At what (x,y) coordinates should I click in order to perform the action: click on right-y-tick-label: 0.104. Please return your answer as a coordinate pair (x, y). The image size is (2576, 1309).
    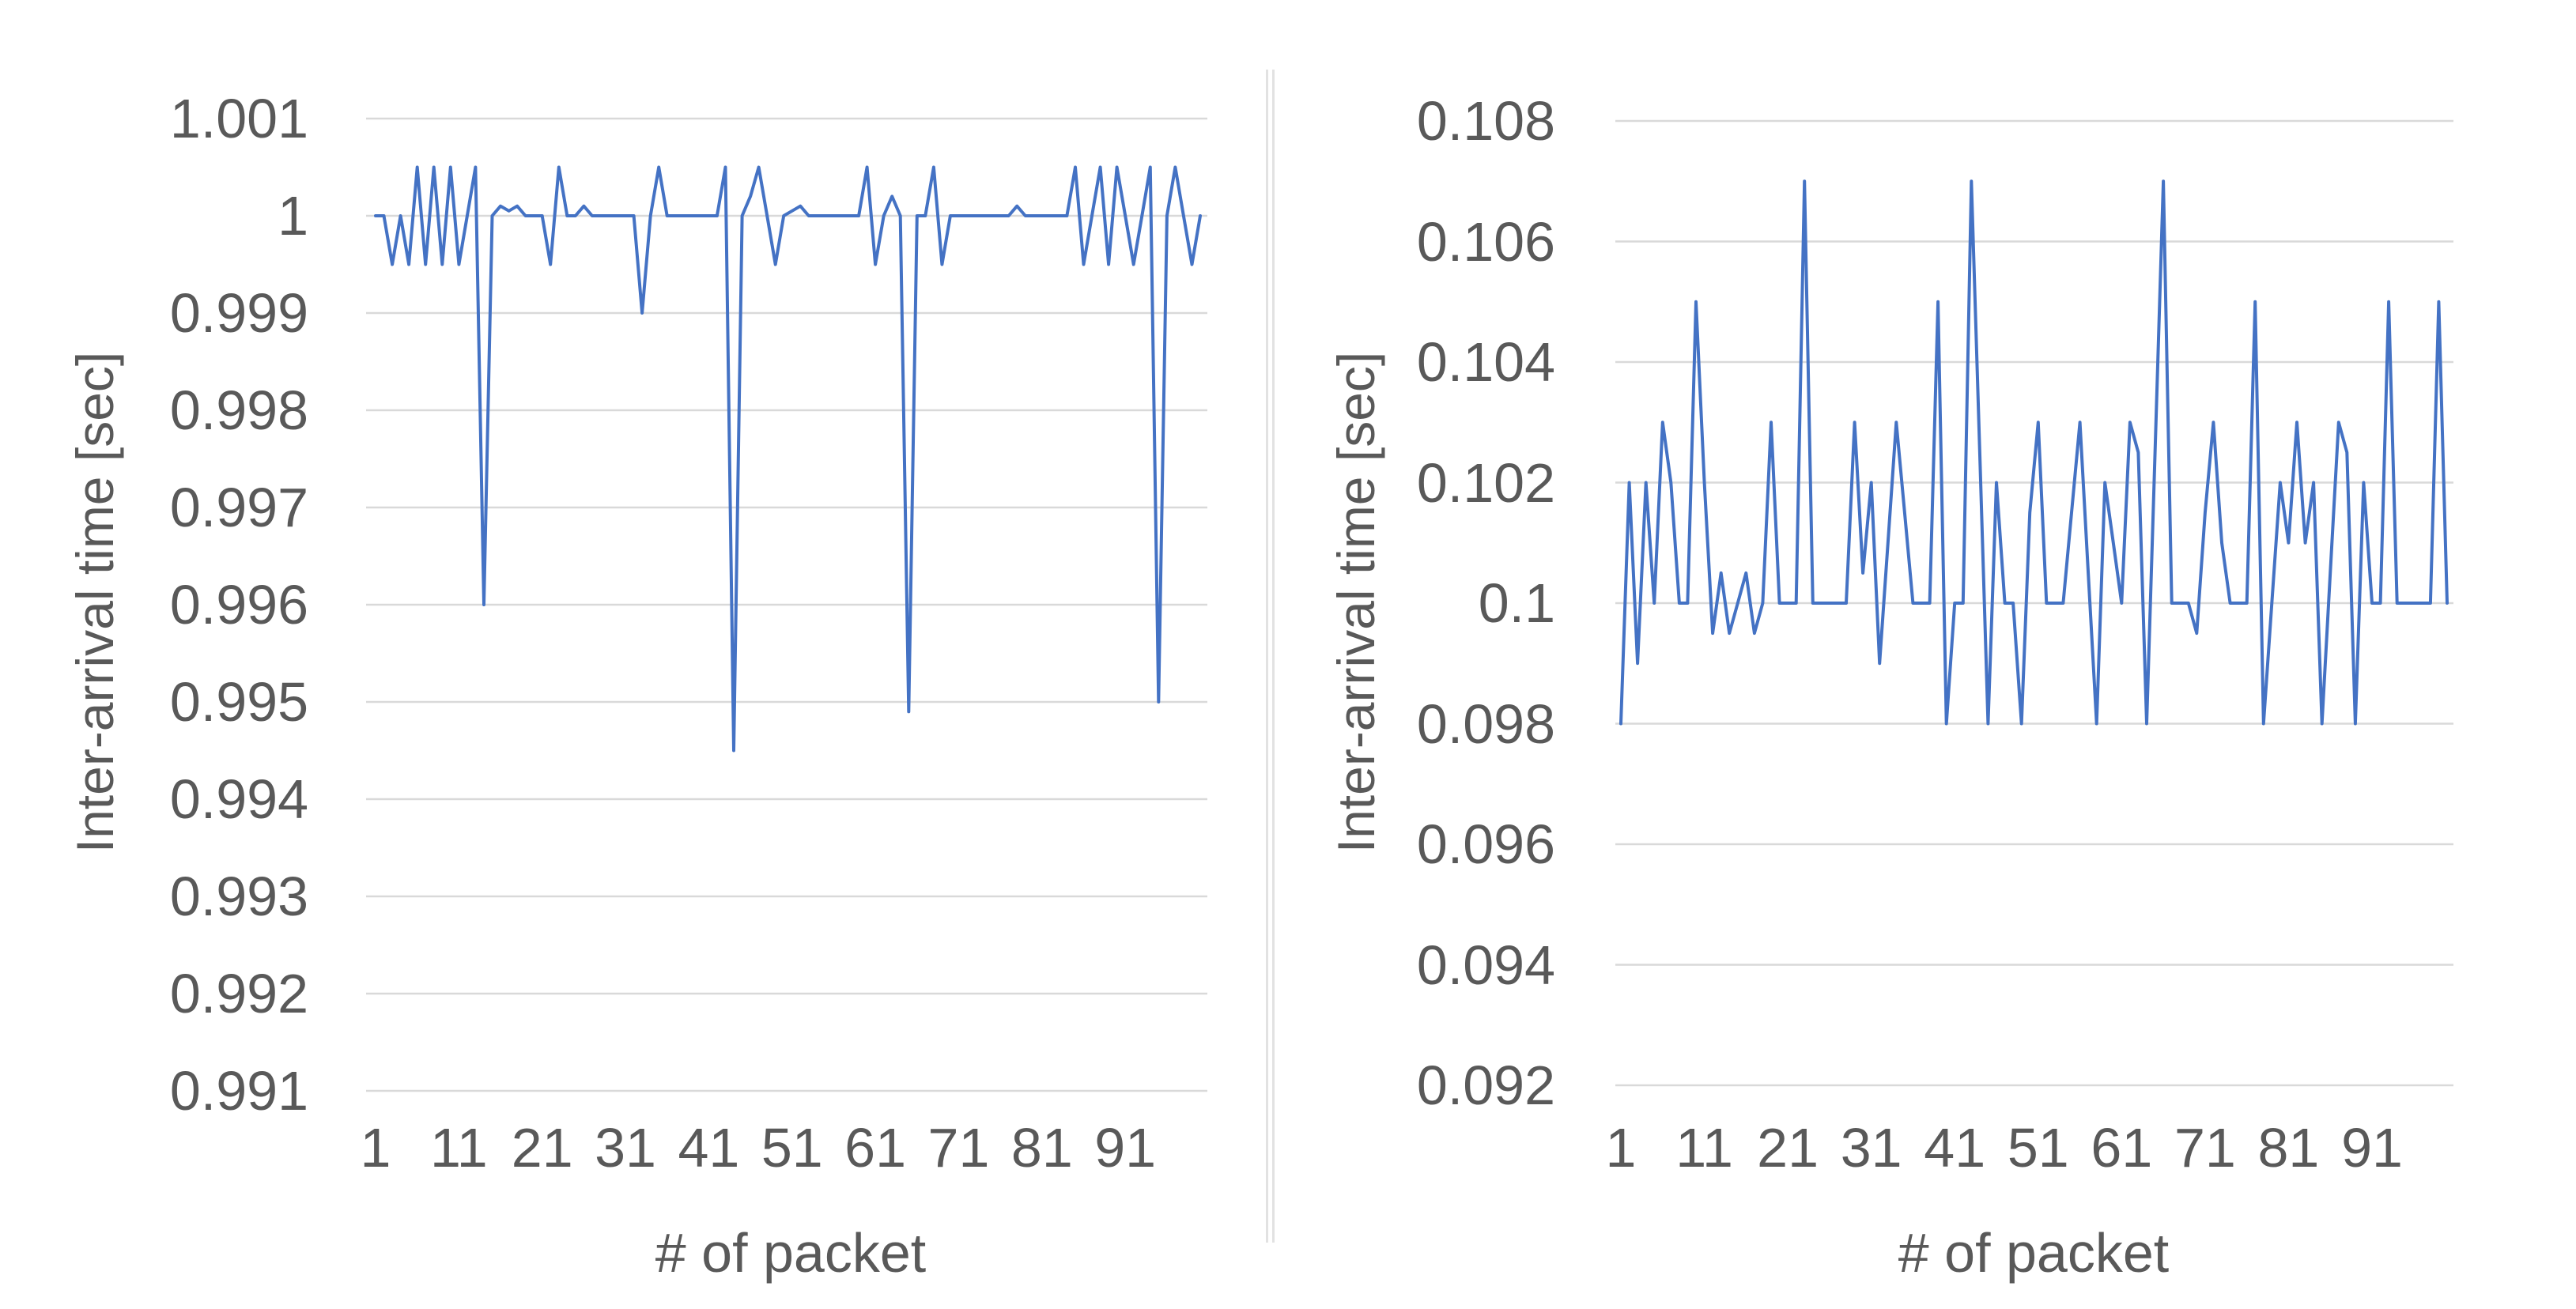
    Looking at the image, I should click on (1485, 362).